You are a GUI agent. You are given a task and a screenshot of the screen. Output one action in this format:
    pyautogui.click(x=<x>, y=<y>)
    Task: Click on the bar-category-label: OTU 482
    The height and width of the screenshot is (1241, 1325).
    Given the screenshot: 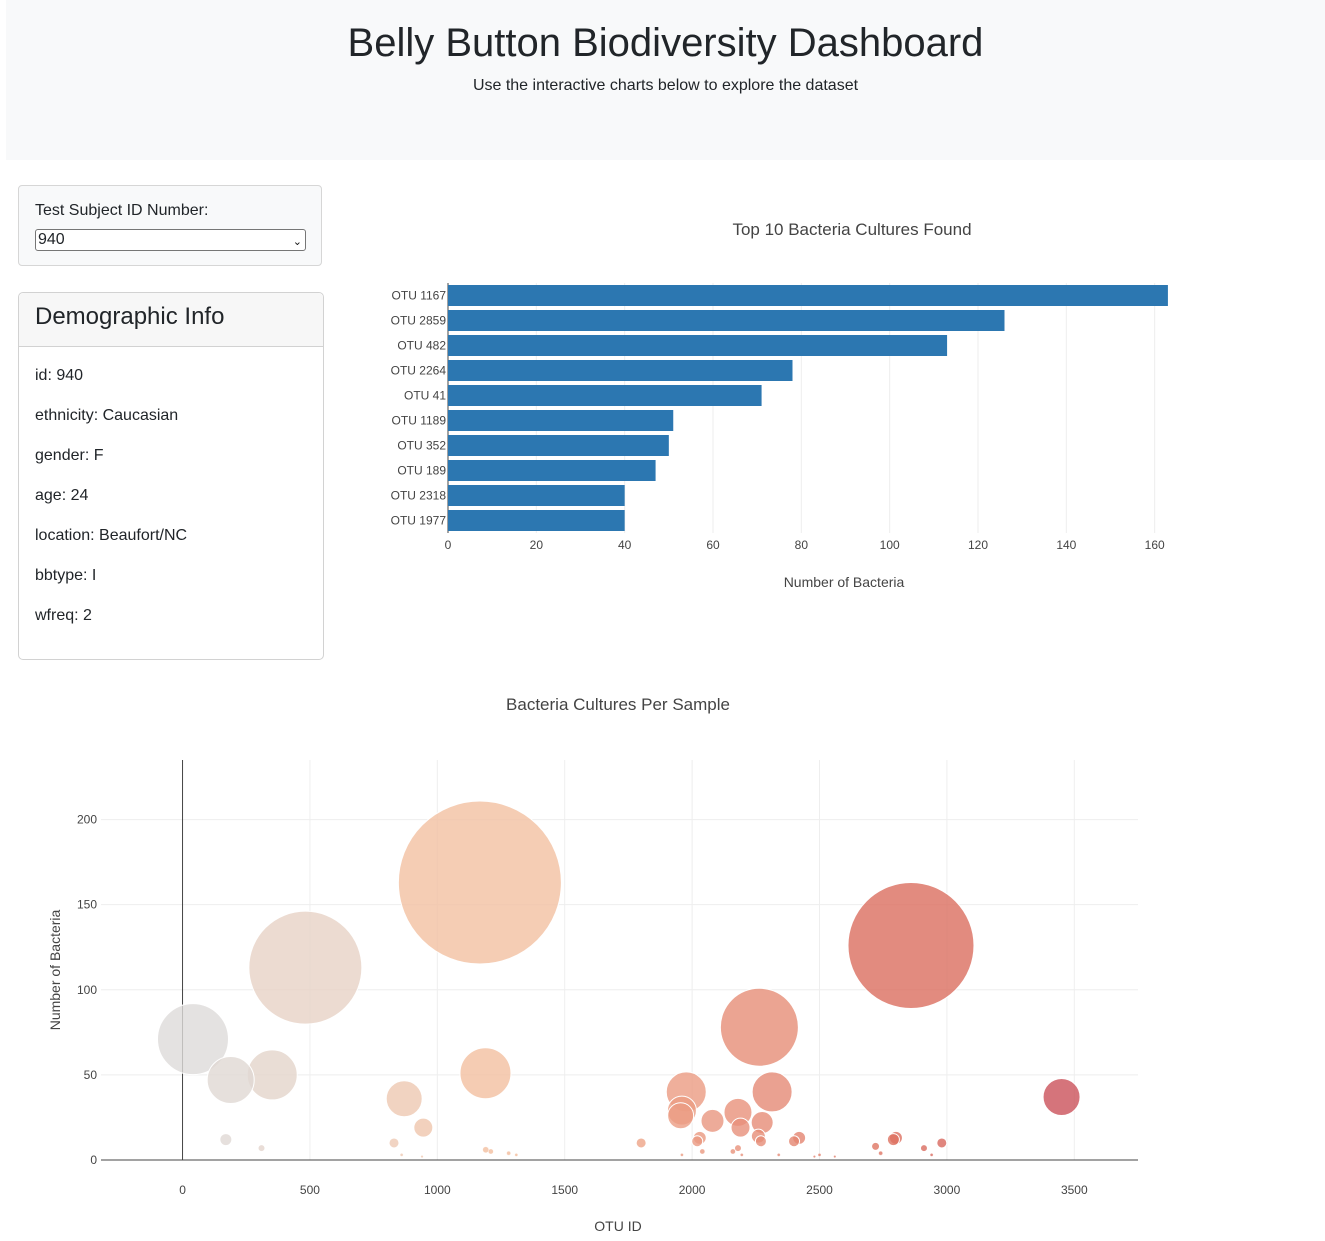 What is the action you would take?
    pyautogui.click(x=421, y=346)
    